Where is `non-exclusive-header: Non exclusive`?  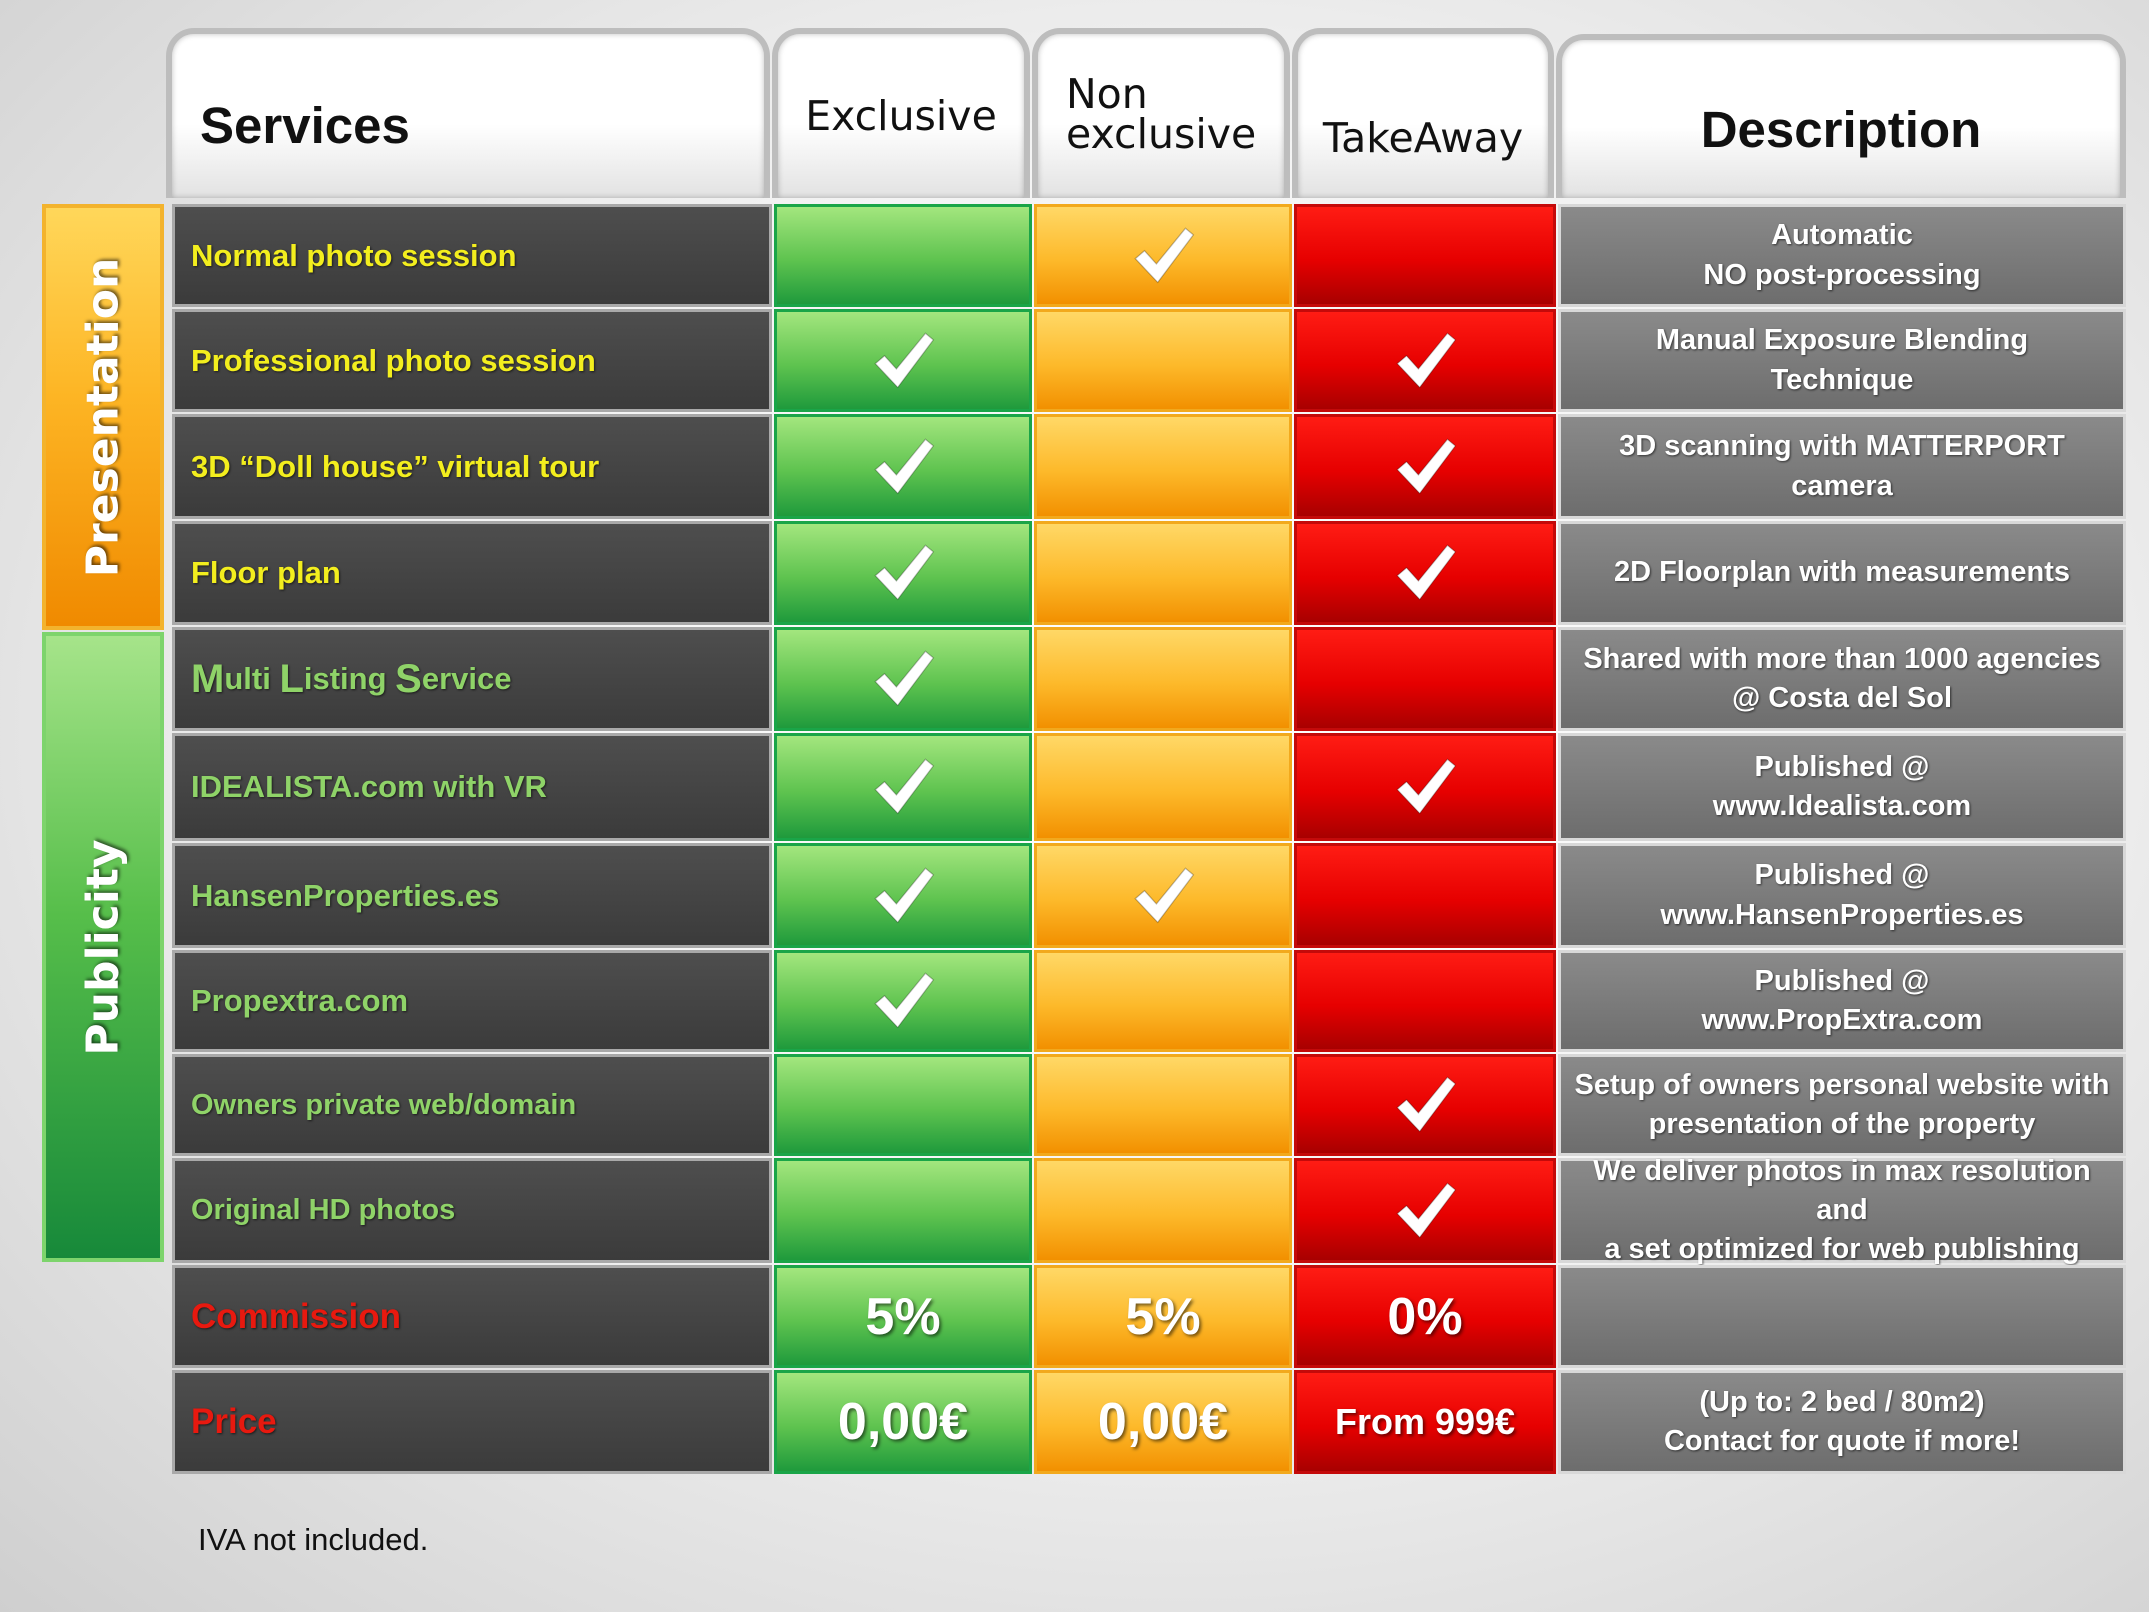 non-exclusive-header: Non exclusive is located at coordinates (1161, 113).